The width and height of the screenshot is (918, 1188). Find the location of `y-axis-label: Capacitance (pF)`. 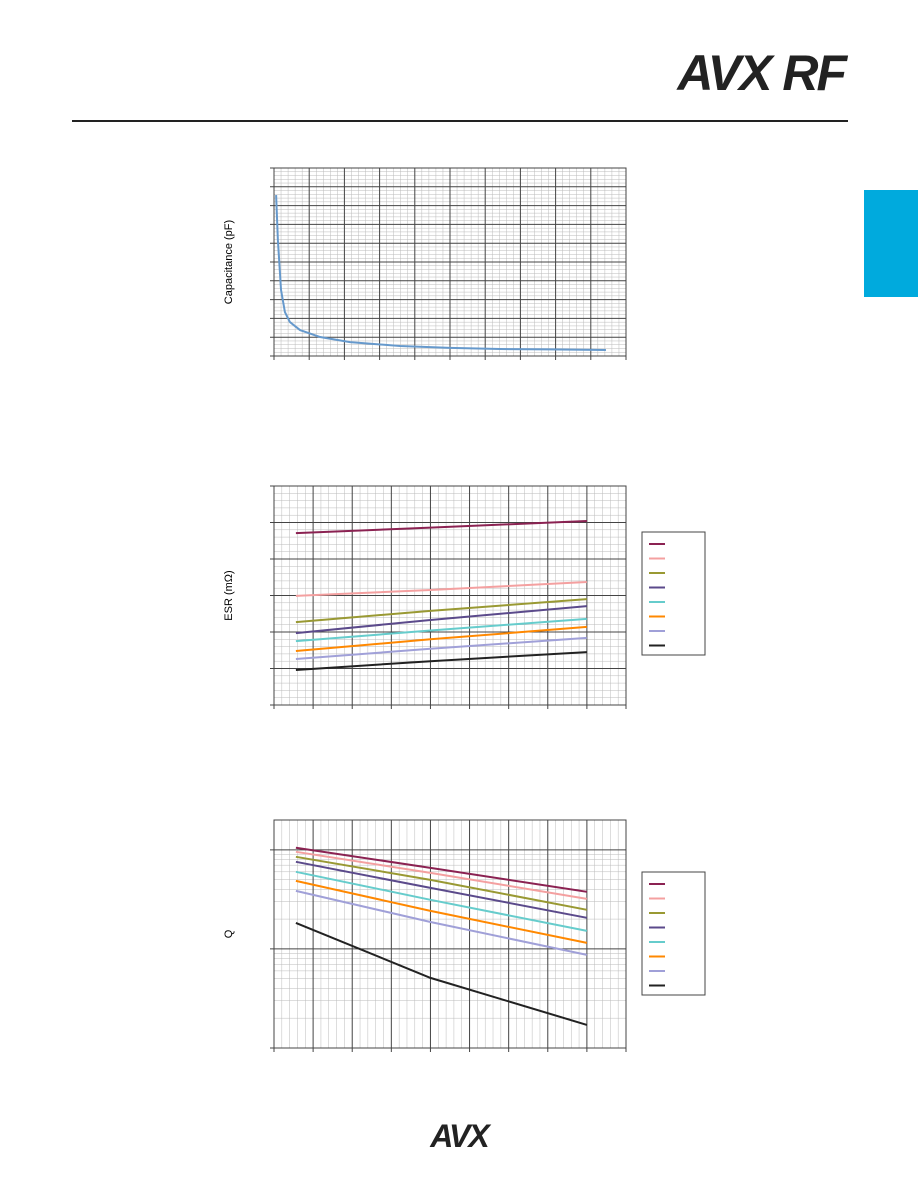

y-axis-label: Capacitance (pF) is located at coordinates (229, 262).